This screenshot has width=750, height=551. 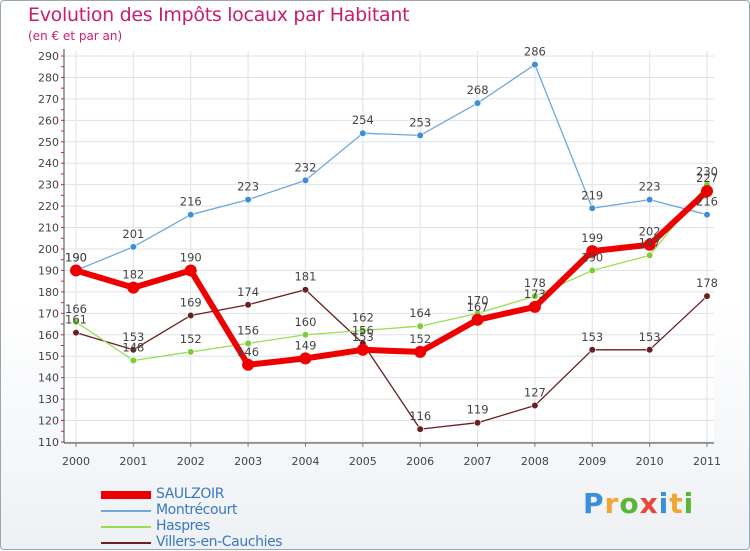 What do you see at coordinates (191, 302) in the screenshot?
I see `data-label: 169` at bounding box center [191, 302].